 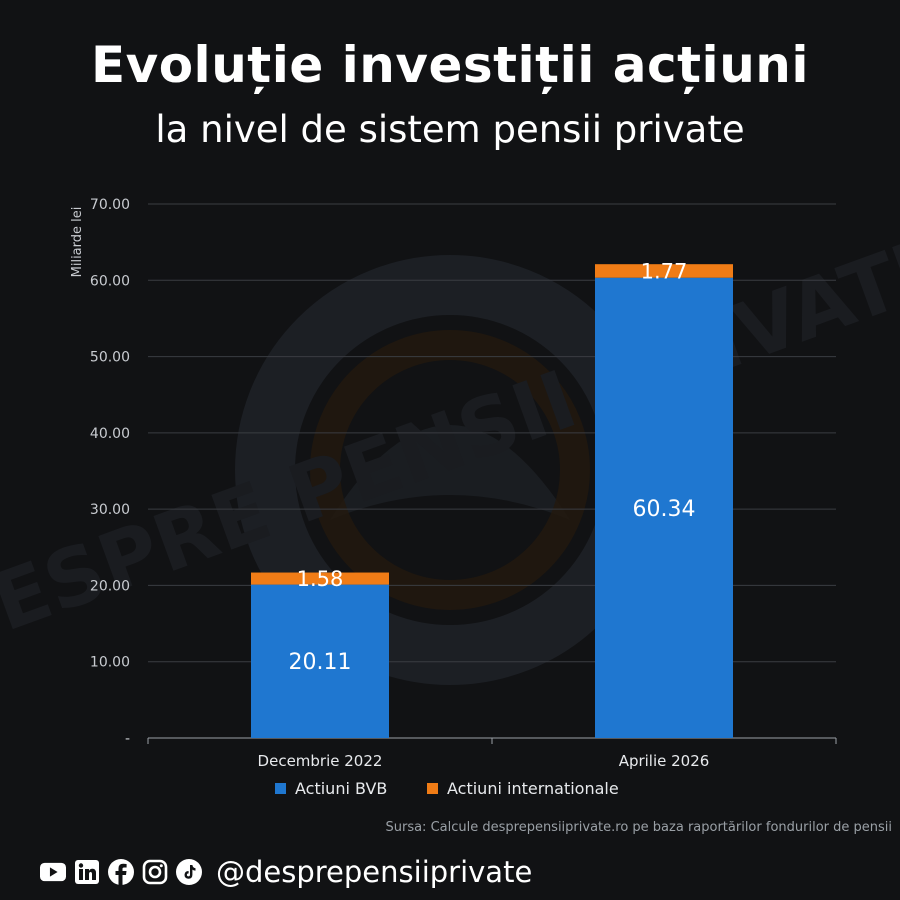 What do you see at coordinates (110, 510) in the screenshot?
I see `y-tick-label: 30.00` at bounding box center [110, 510].